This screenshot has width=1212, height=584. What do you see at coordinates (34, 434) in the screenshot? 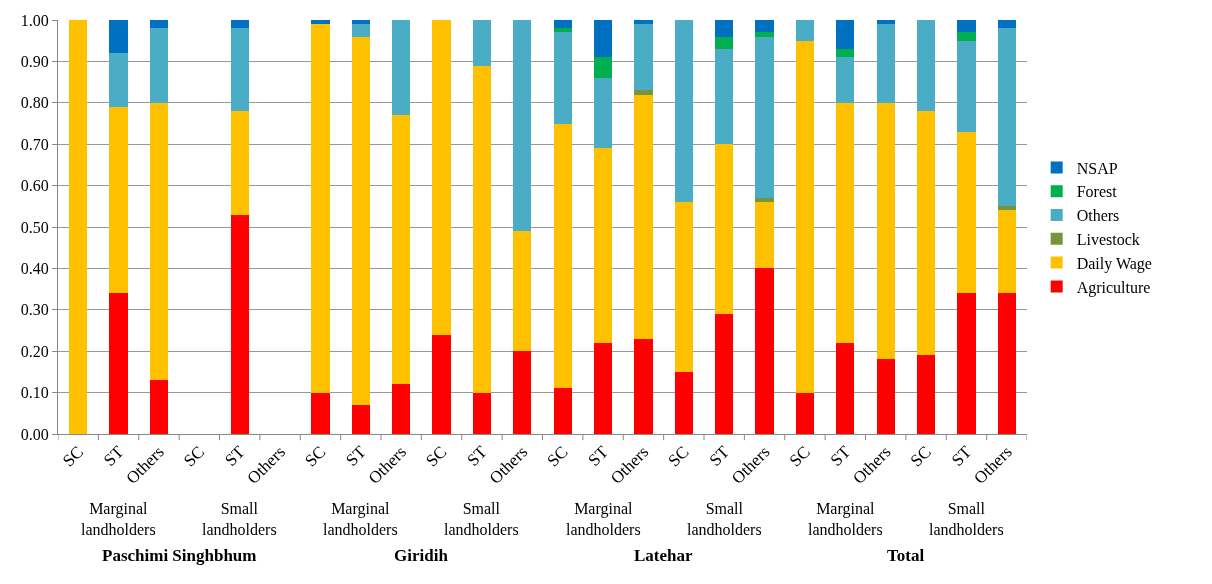
I see `y-tick-label: 0.00` at bounding box center [34, 434].